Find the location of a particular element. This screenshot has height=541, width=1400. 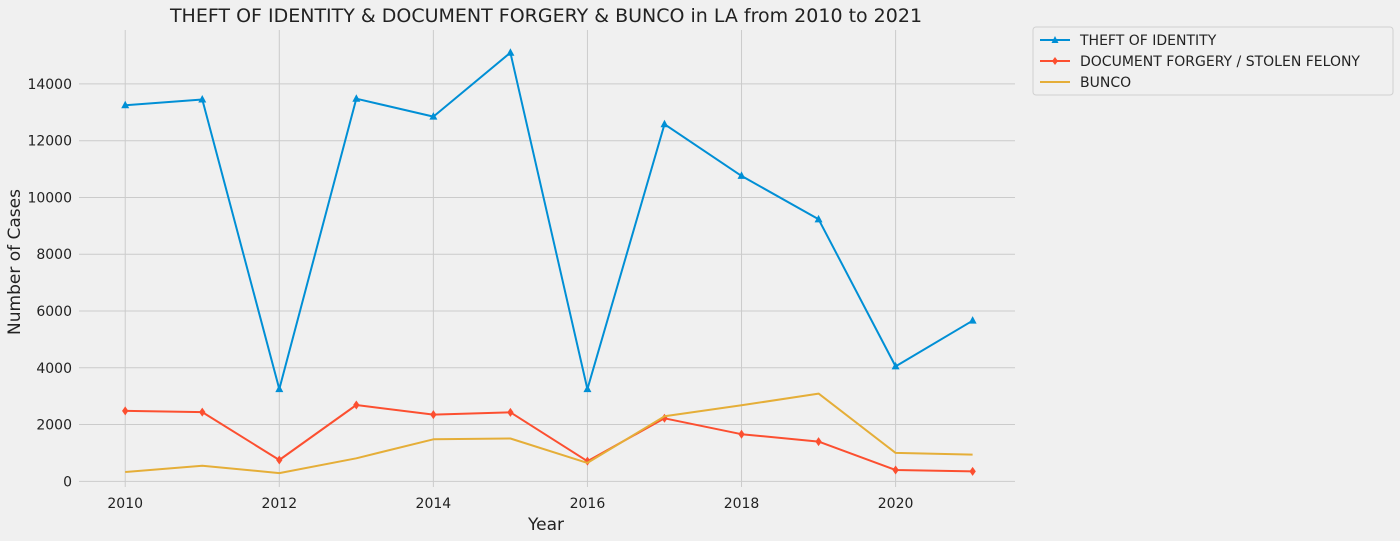

x-tick-label: 2018 is located at coordinates (742, 504).